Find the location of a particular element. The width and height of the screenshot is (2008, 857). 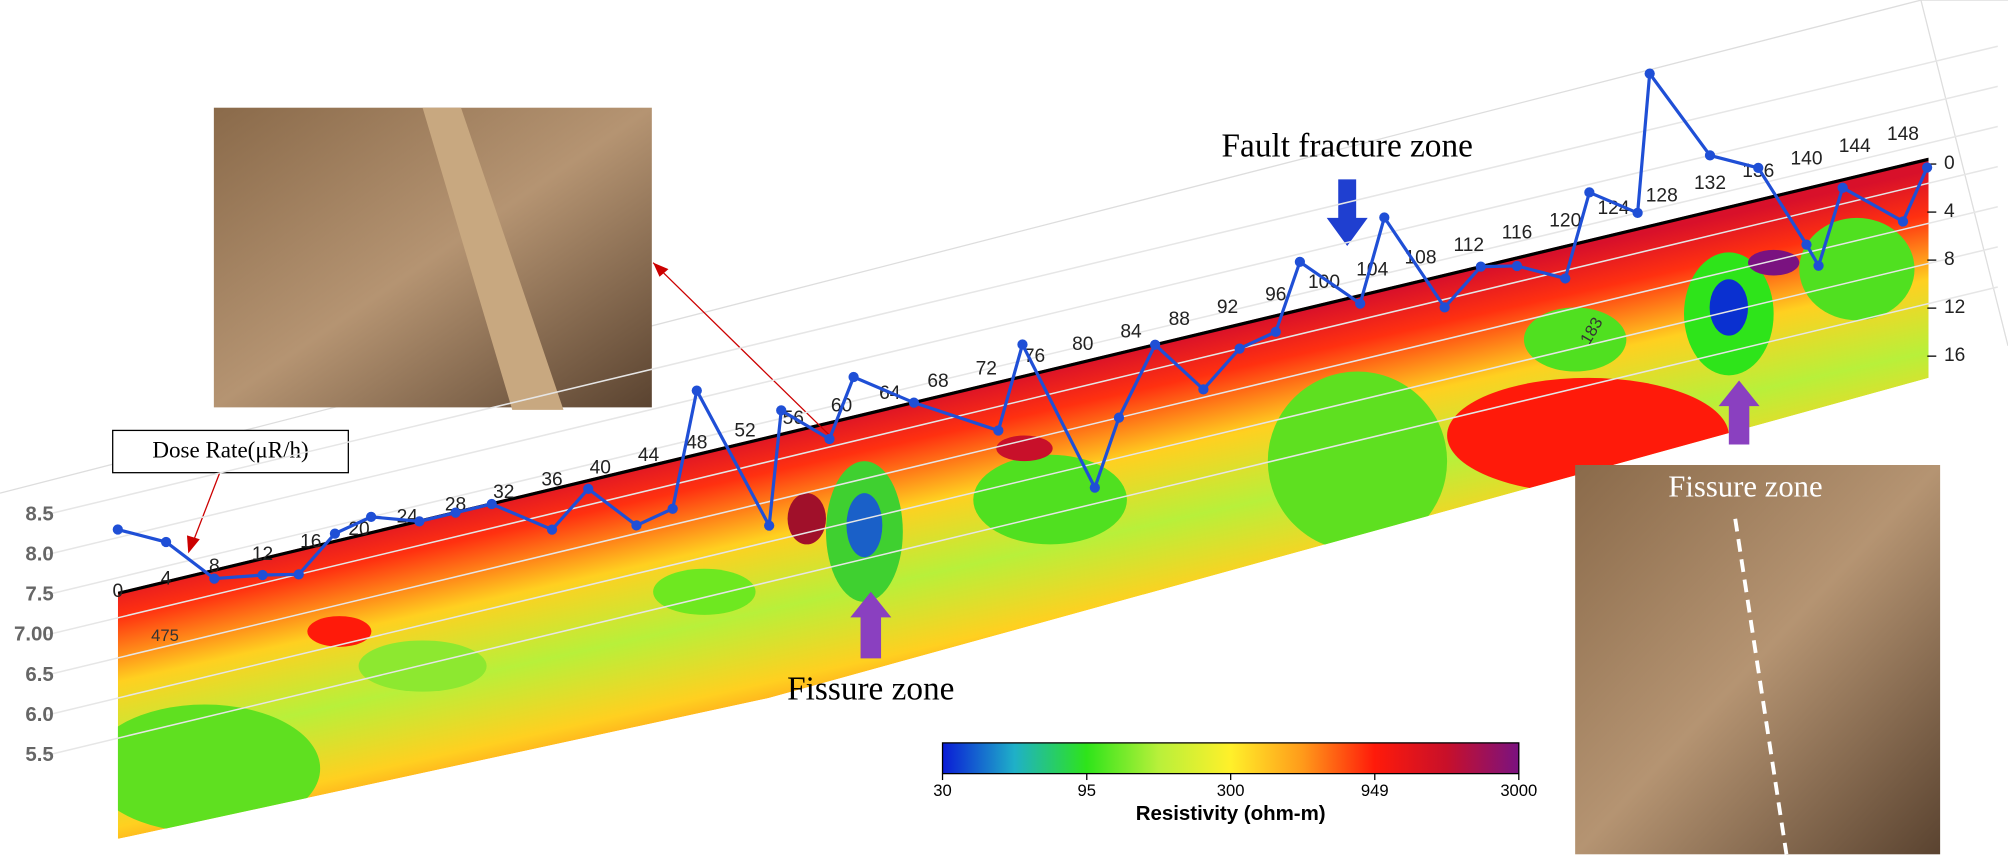

x-tick-label: 124 is located at coordinates (1613, 208).